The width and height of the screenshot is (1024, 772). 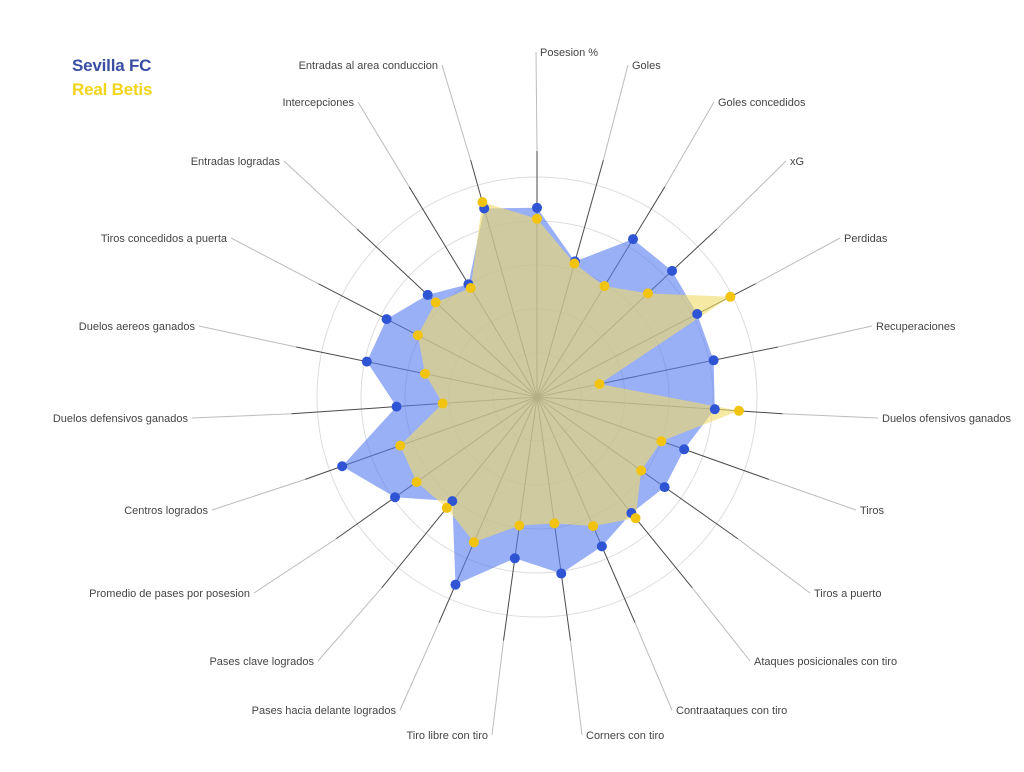 What do you see at coordinates (261, 662) in the screenshot?
I see `axis-label-15: Pases clave logrados` at bounding box center [261, 662].